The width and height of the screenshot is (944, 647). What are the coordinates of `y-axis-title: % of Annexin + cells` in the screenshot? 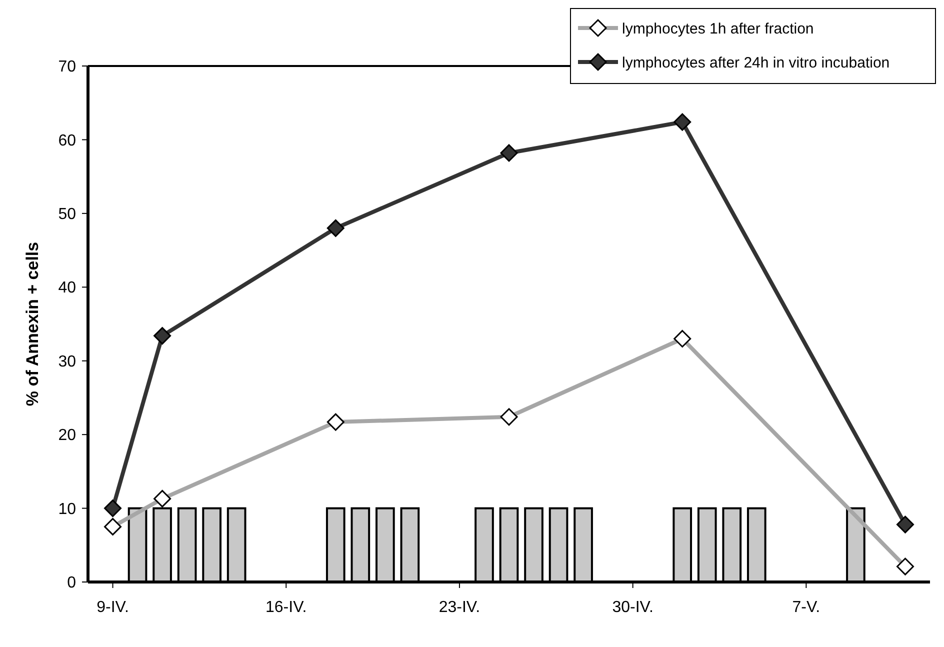 It's located at (32, 324).